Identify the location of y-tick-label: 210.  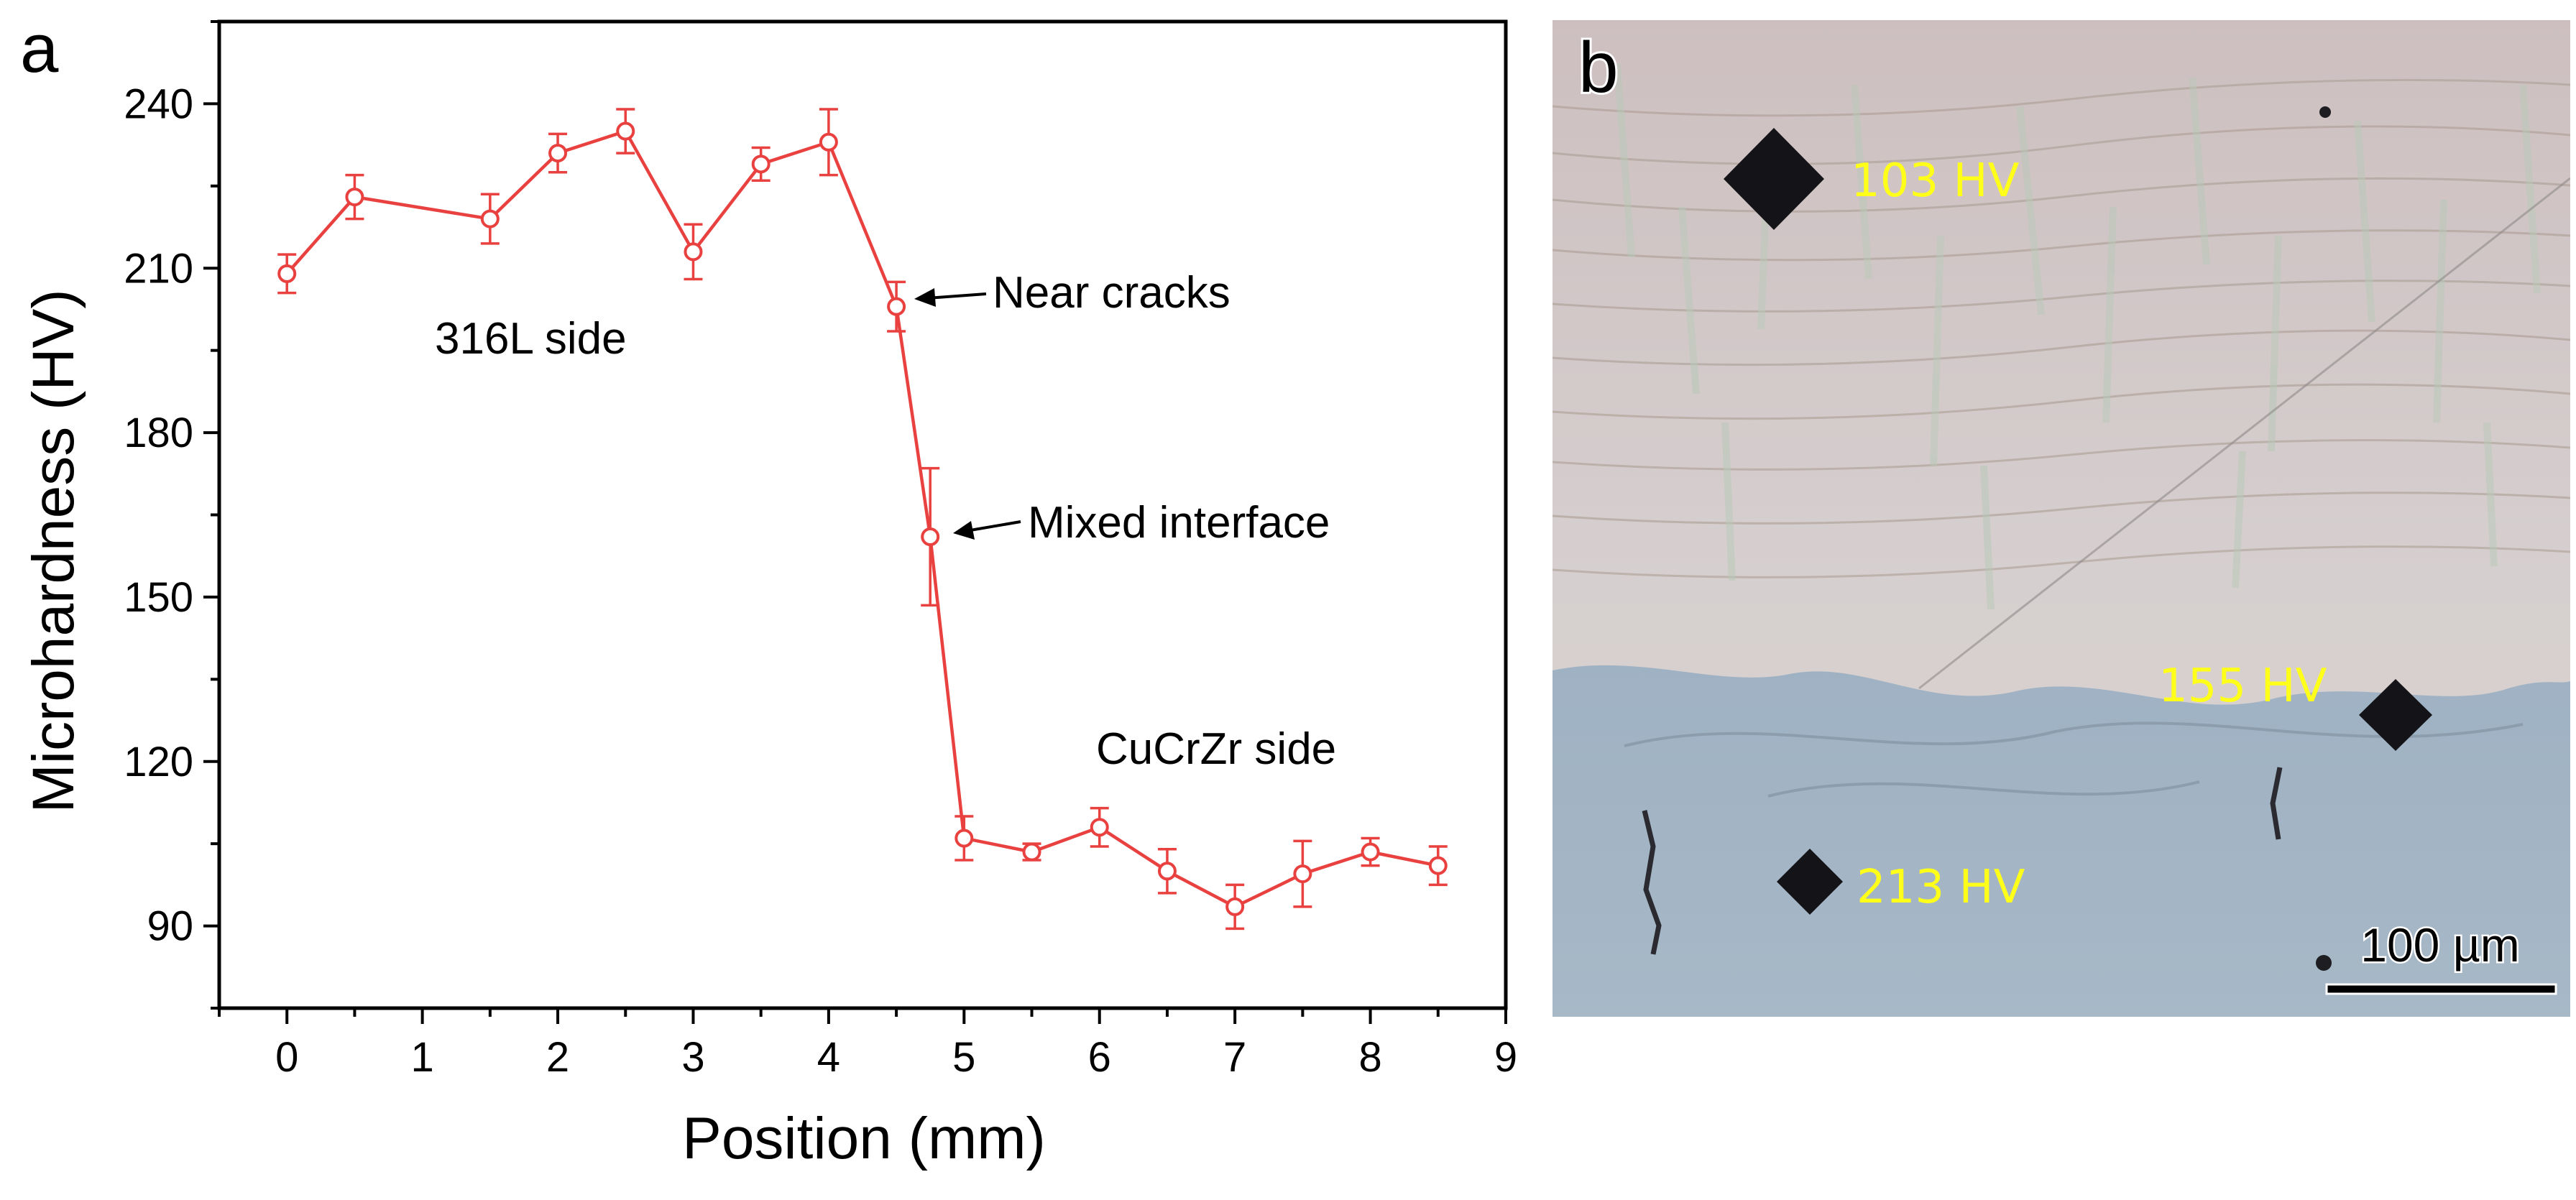
(158, 268).